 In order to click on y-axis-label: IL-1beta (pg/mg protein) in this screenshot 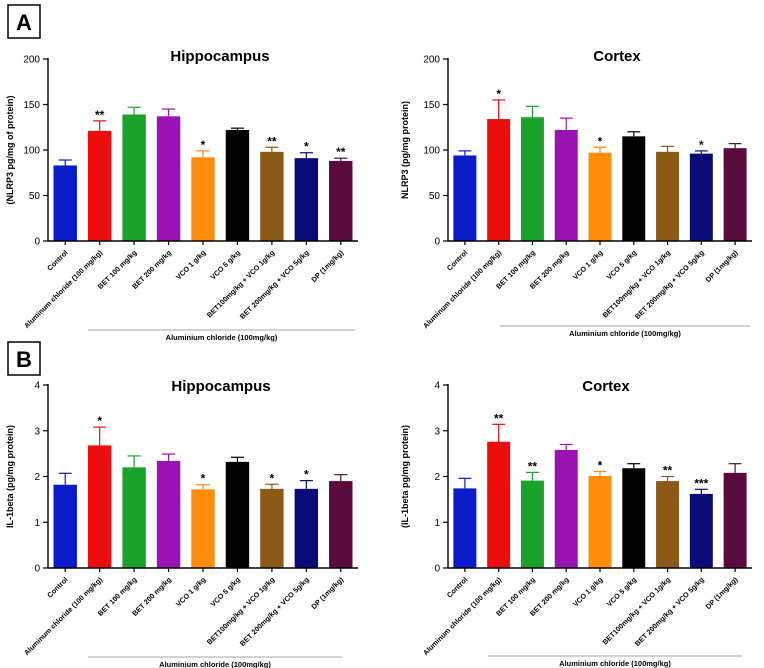, I will do `click(10, 476)`.